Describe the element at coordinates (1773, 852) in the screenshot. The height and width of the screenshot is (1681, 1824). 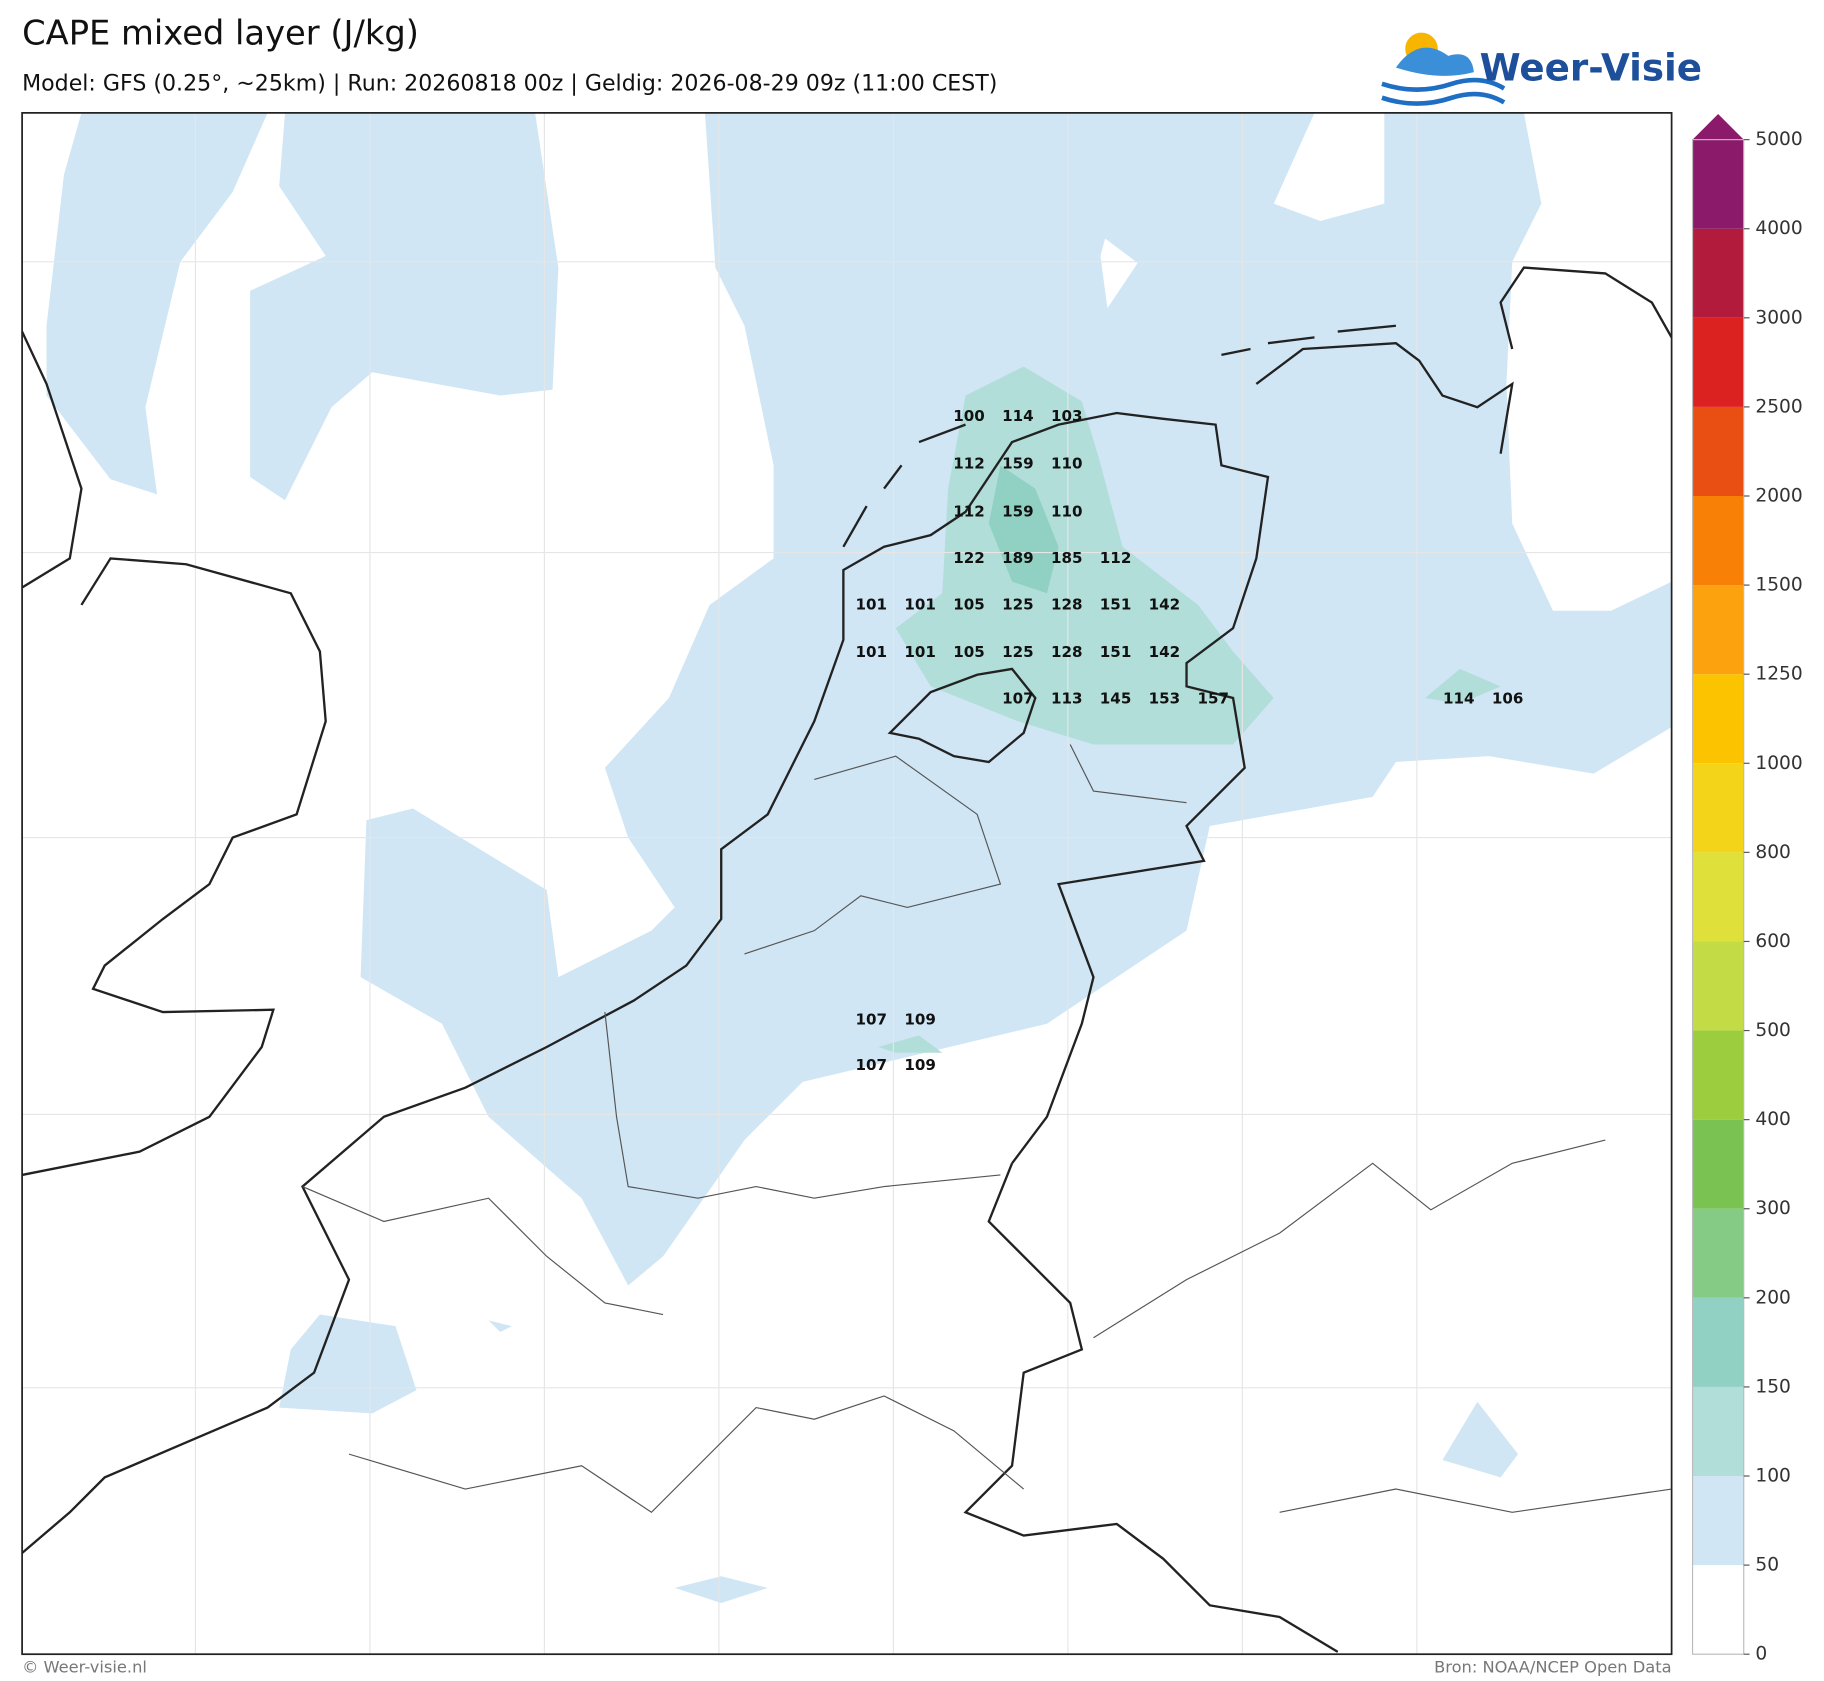
I see `colorbar-tick-label: 800` at that location.